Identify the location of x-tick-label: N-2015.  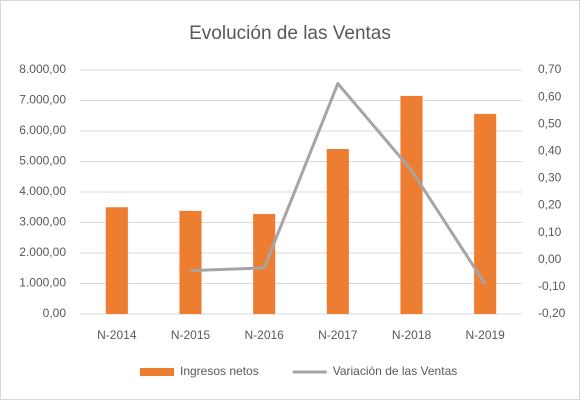
(191, 335).